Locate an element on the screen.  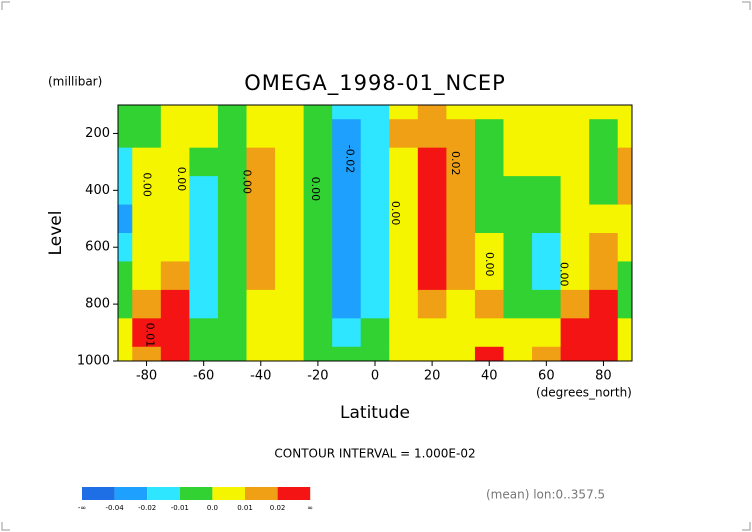
y-axis-title: Level is located at coordinates (56, 233).